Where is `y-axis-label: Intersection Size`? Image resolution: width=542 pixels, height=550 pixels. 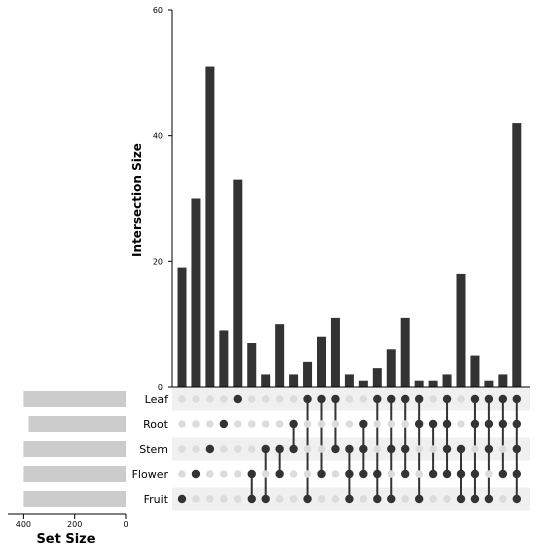
y-axis-label: Intersection Size is located at coordinates (137, 200).